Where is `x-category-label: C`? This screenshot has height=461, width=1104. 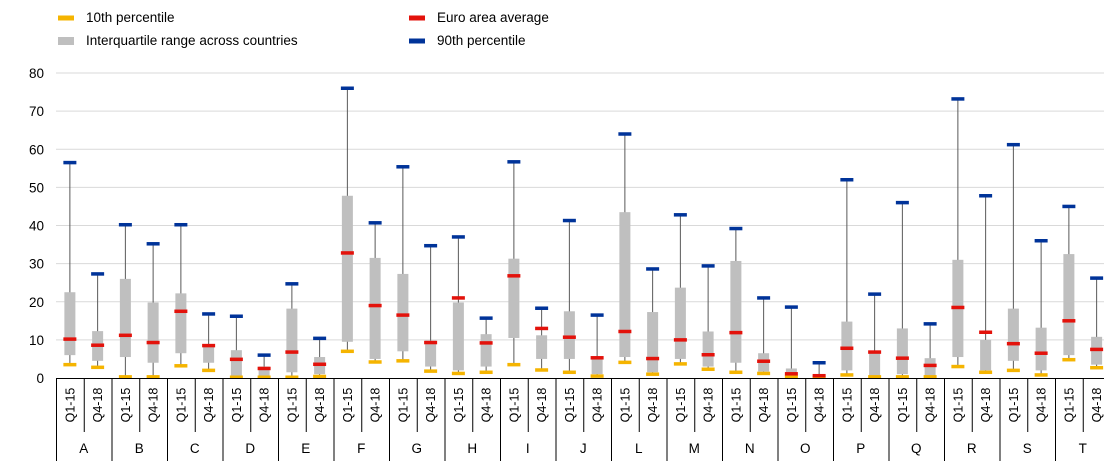
x-category-label: C is located at coordinates (195, 448).